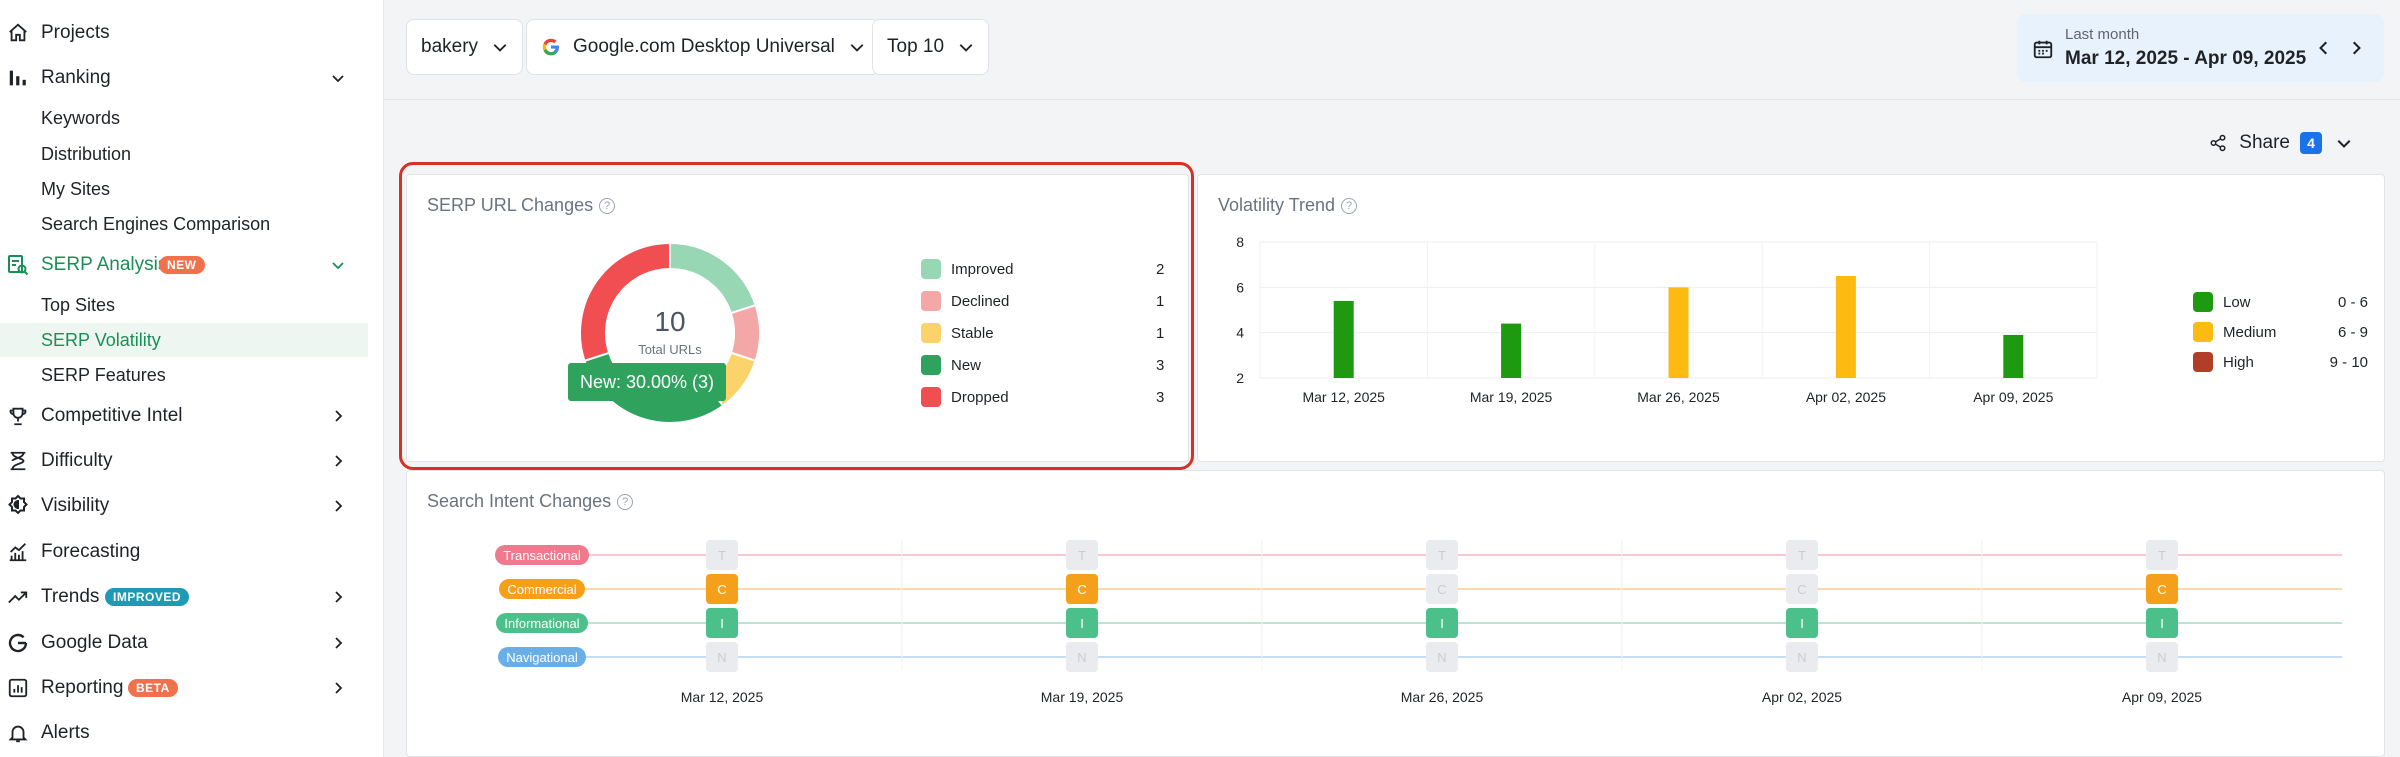 The image size is (2400, 757). What do you see at coordinates (184, 118) in the screenshot?
I see `sidebar-item-keywords: Keywords` at bounding box center [184, 118].